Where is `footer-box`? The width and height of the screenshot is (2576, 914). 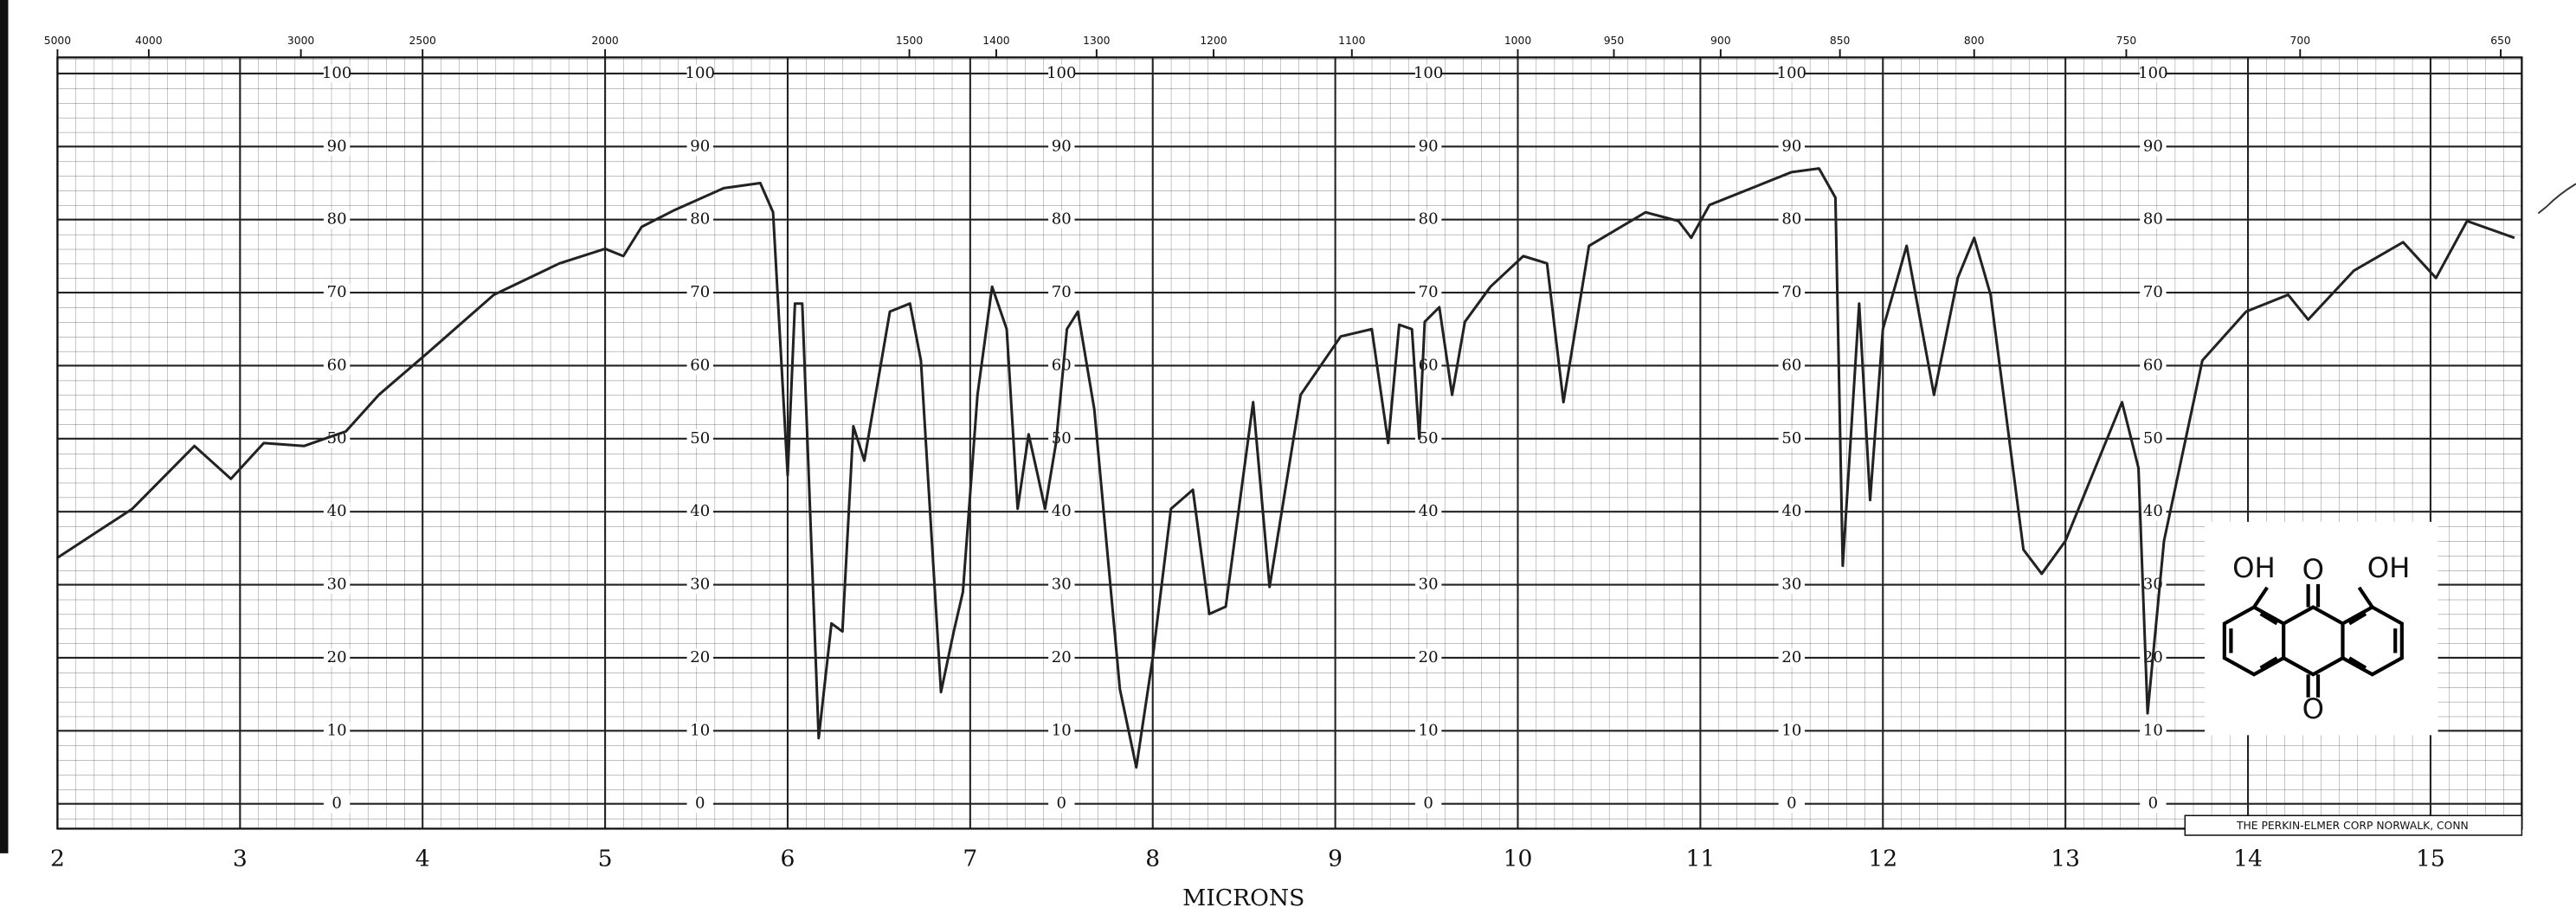 footer-box is located at coordinates (2353, 825).